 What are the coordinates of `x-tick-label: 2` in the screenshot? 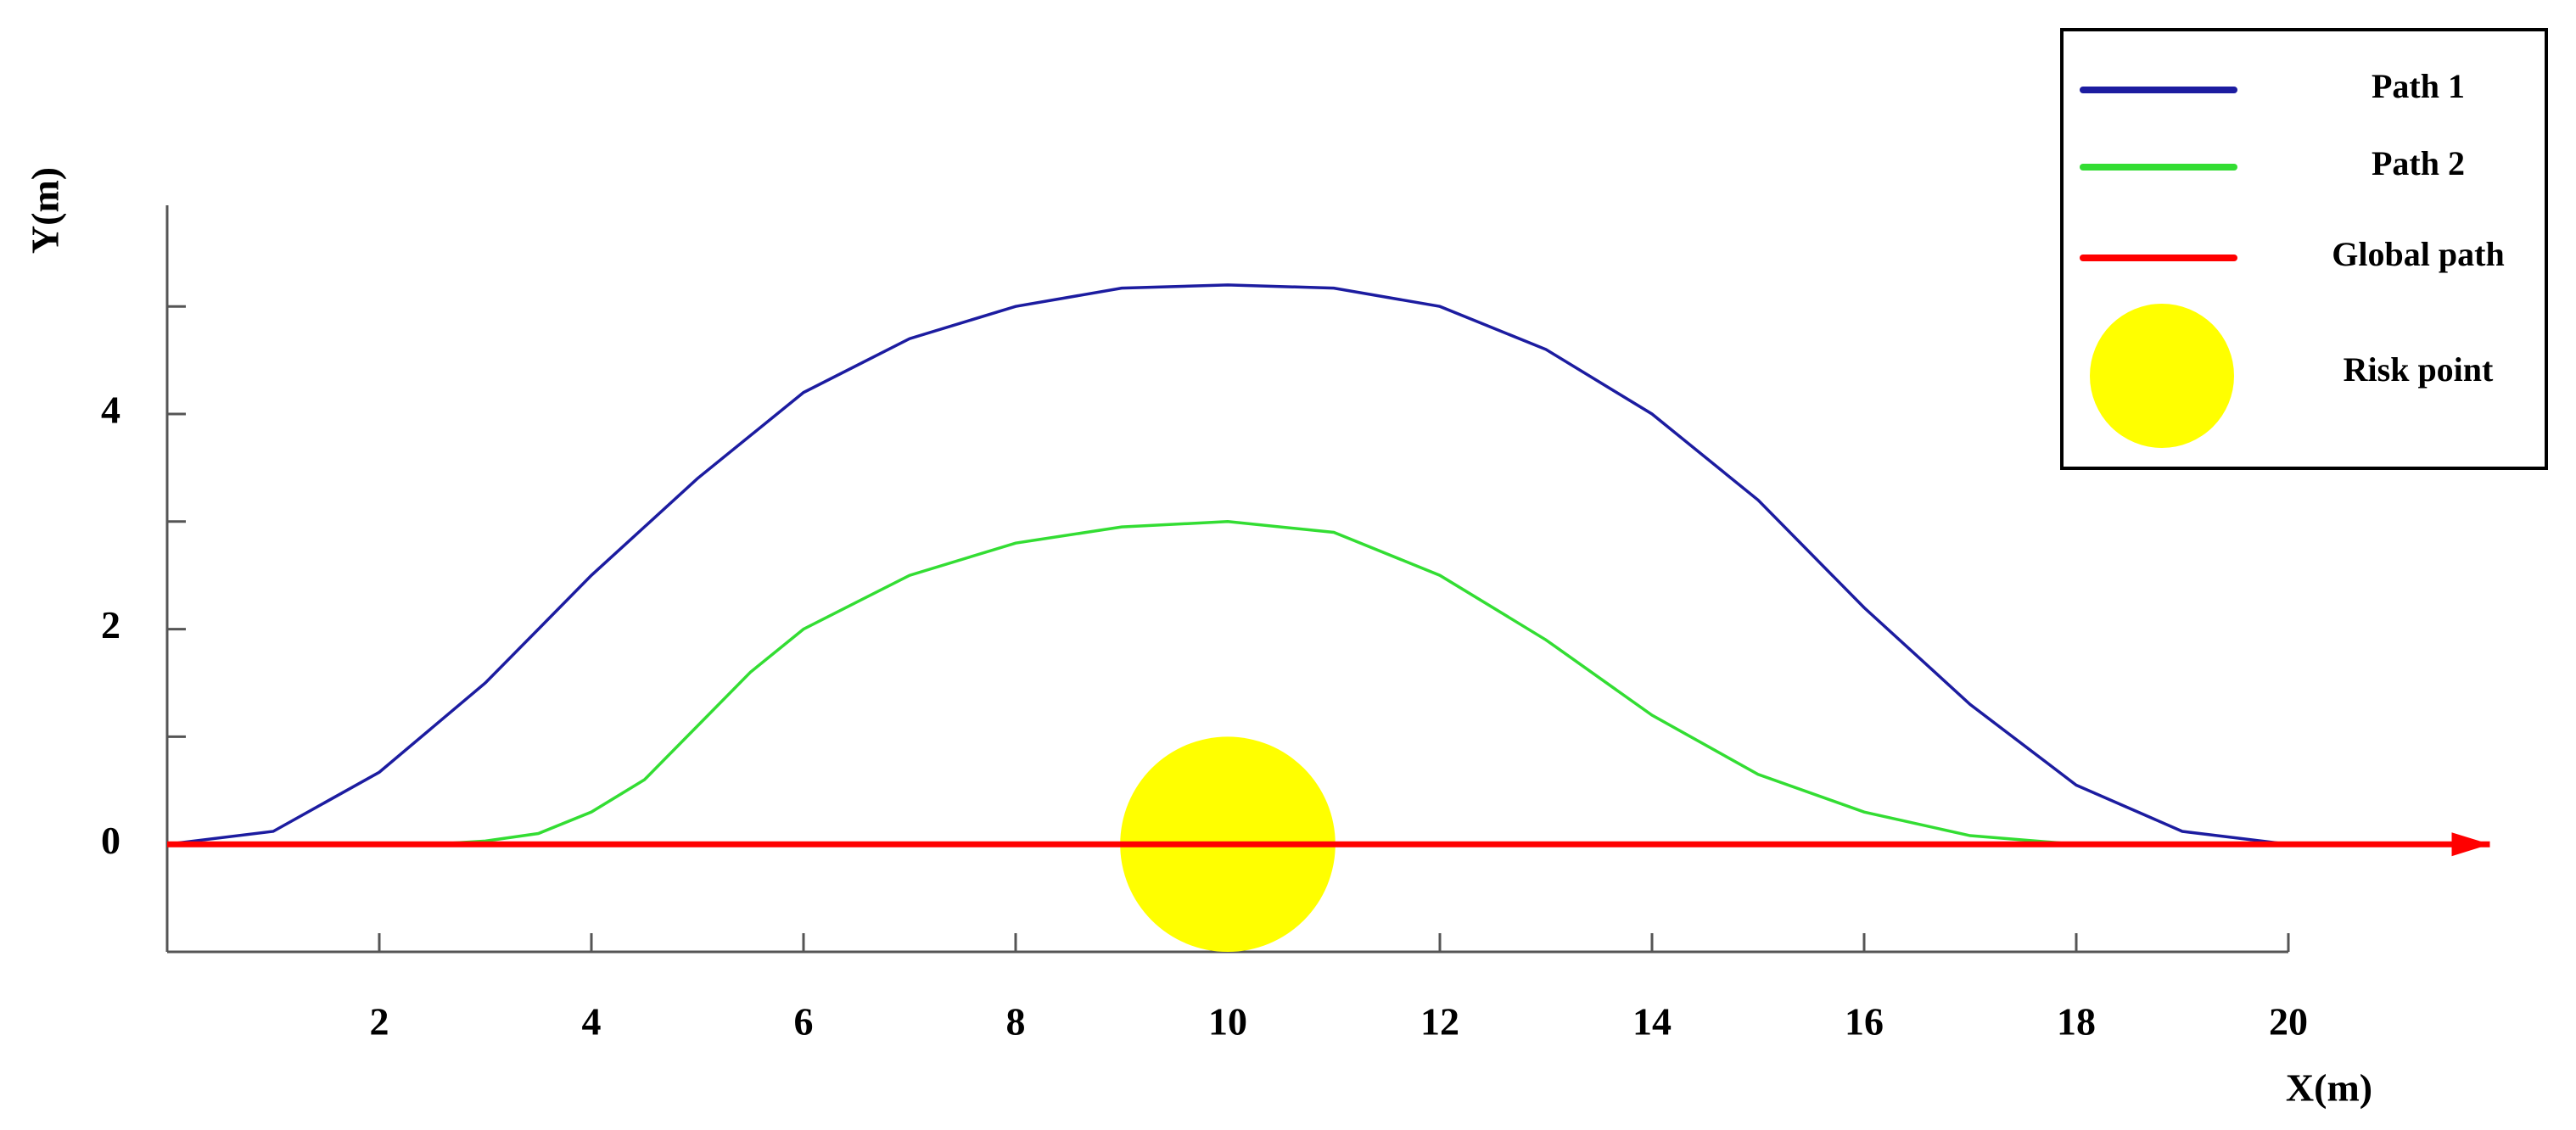 It's located at (380, 1022).